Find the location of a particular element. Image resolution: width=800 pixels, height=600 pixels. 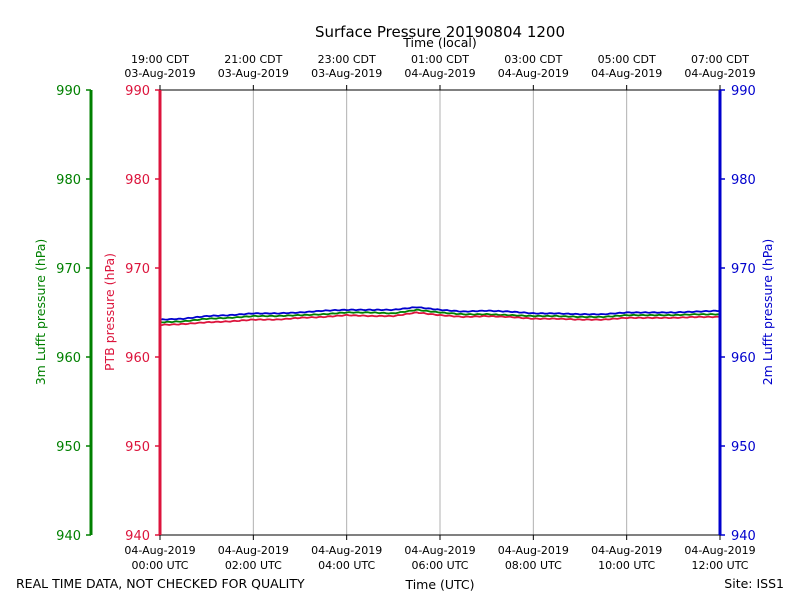

top-tick-time-0: 19:00 CDT is located at coordinates (160, 59).